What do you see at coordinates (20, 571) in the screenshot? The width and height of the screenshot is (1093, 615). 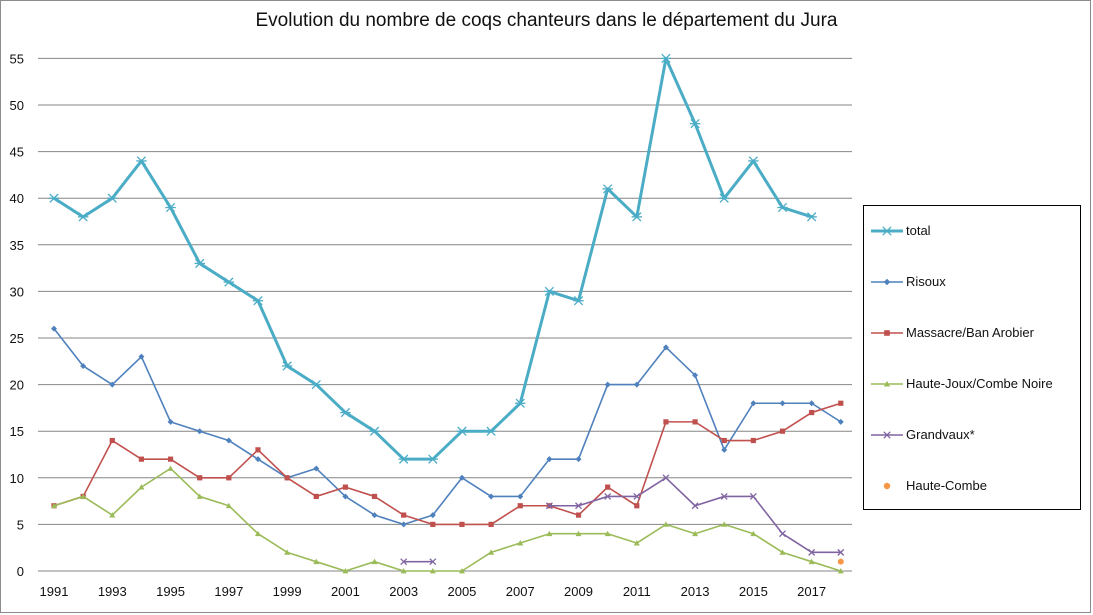 I see `y-tick-label: 0` at bounding box center [20, 571].